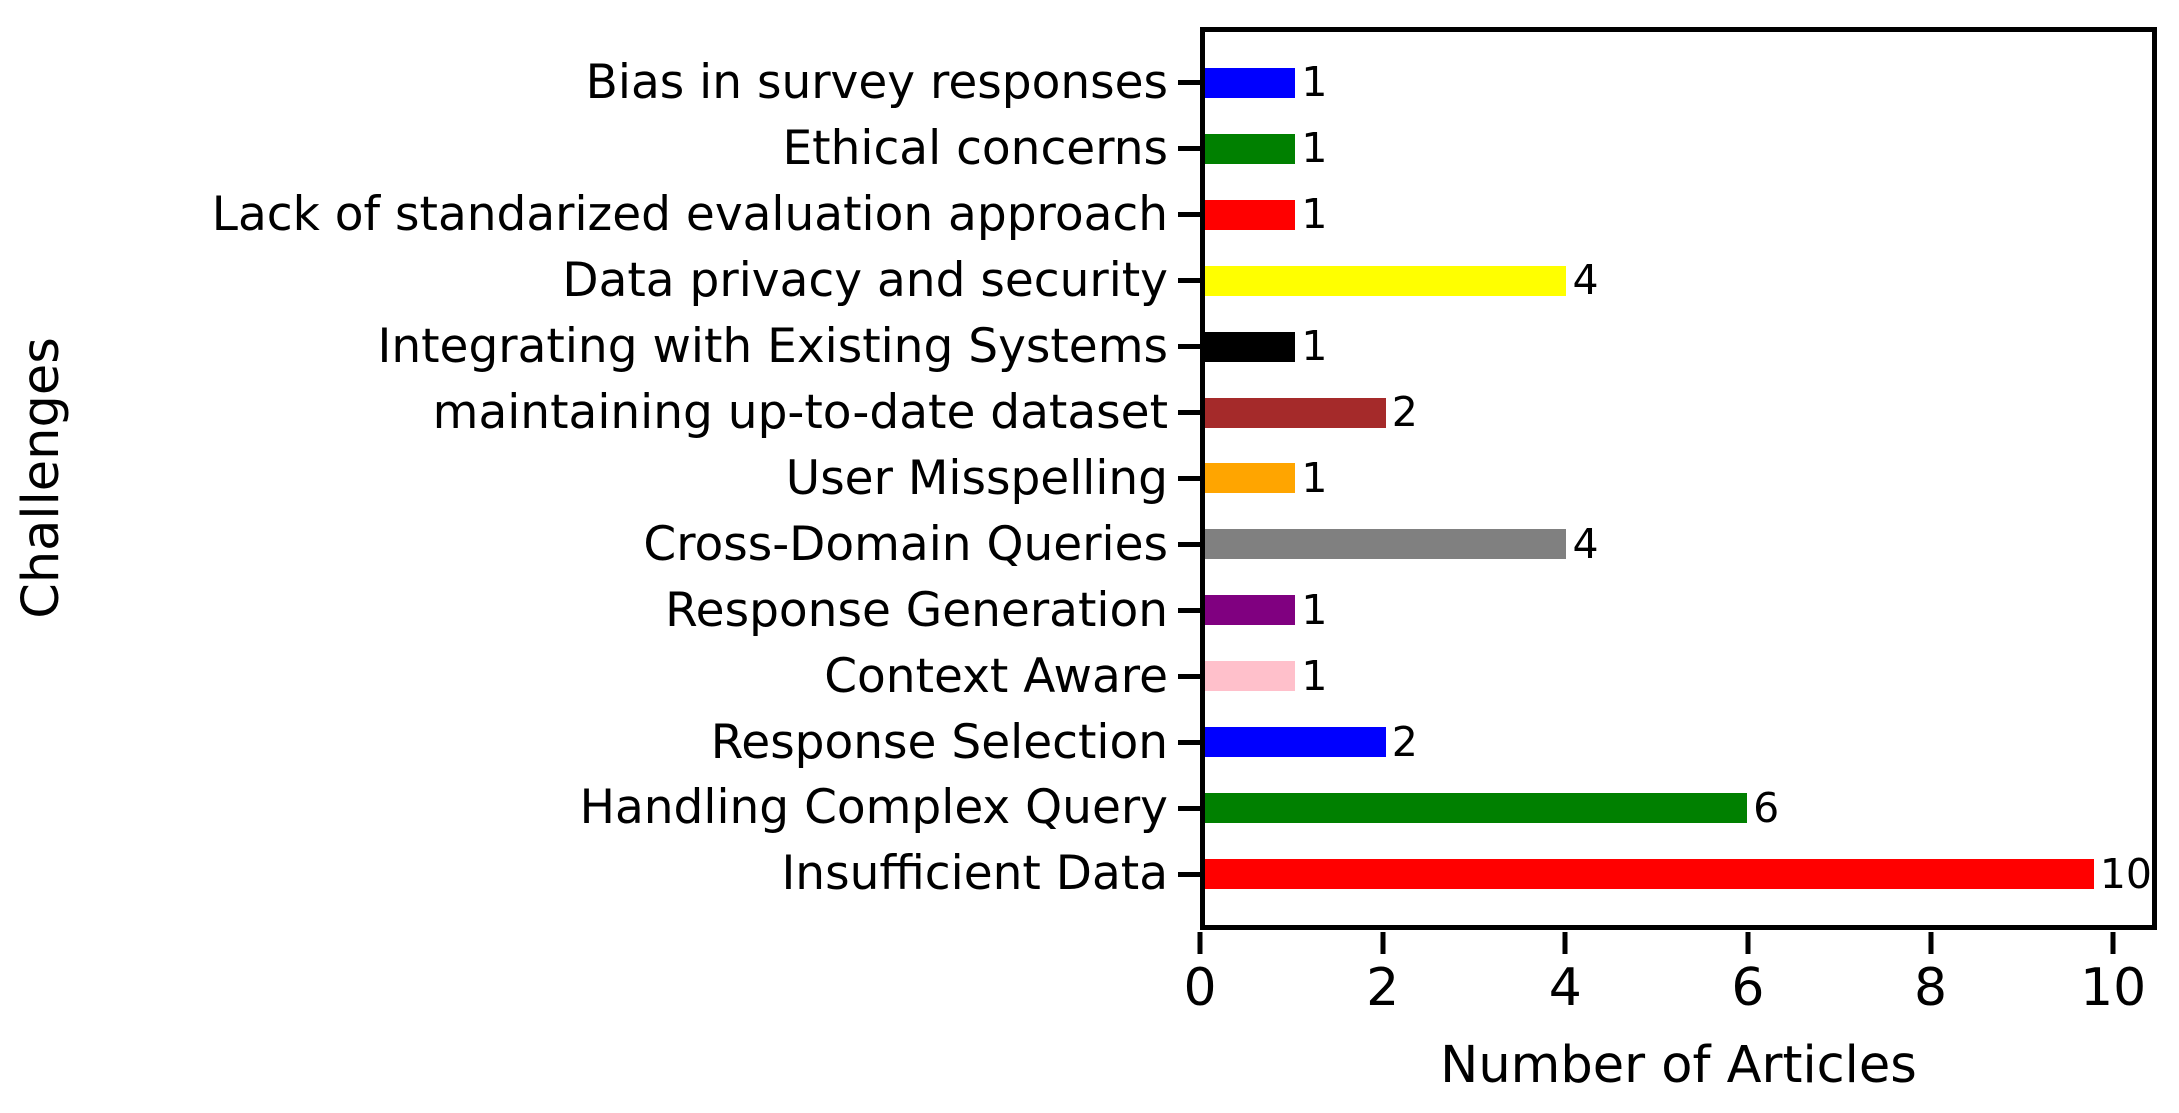 Image resolution: width=2179 pixels, height=1113 pixels. Describe the element at coordinates (1678, 544) in the screenshot. I see `bar-row-cross-domain-queries: 4` at that location.